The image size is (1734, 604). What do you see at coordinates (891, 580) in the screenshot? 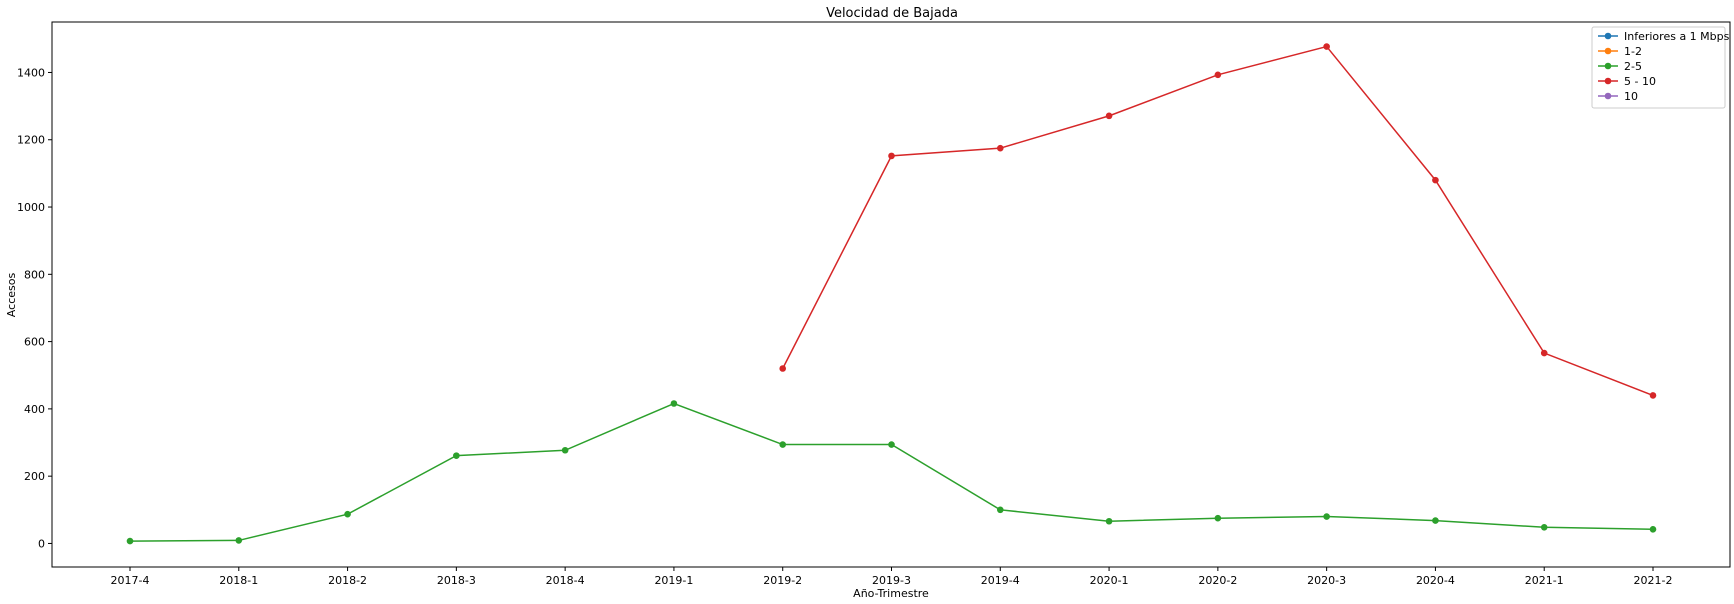
I see `x-tick-label: 2019-3` at bounding box center [891, 580].